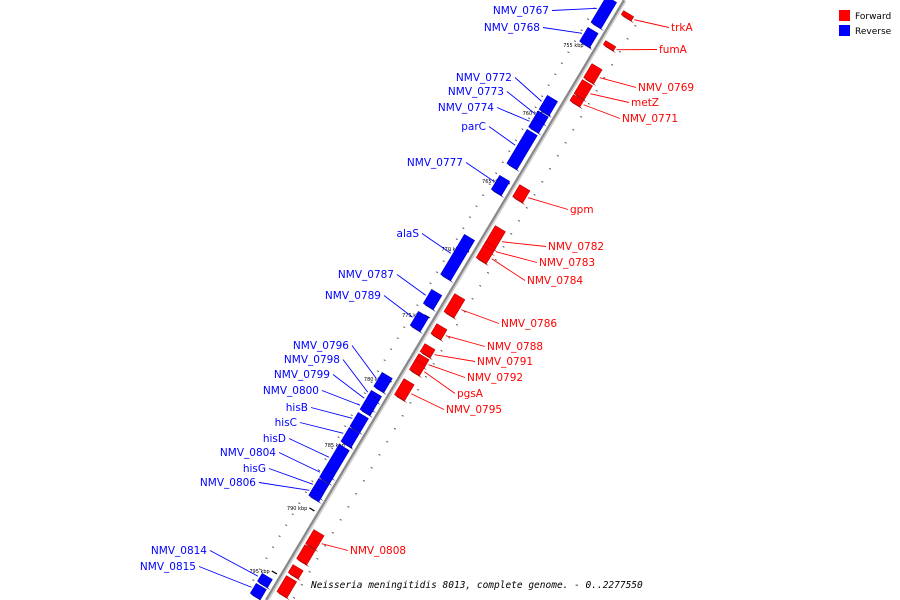 The width and height of the screenshot is (900, 600). I want to click on gene-label-nmv-0795: NMV_0795, so click(474, 410).